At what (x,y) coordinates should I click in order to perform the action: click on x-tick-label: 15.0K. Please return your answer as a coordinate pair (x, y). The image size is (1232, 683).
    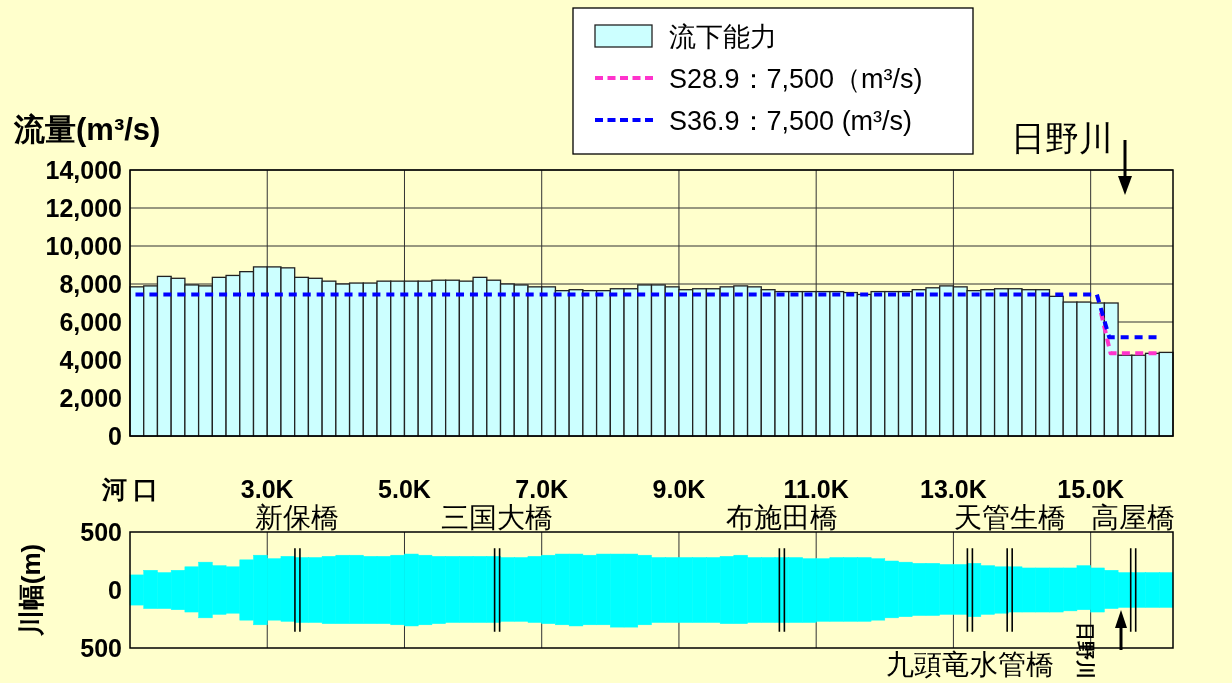
    Looking at the image, I should click on (1091, 489).